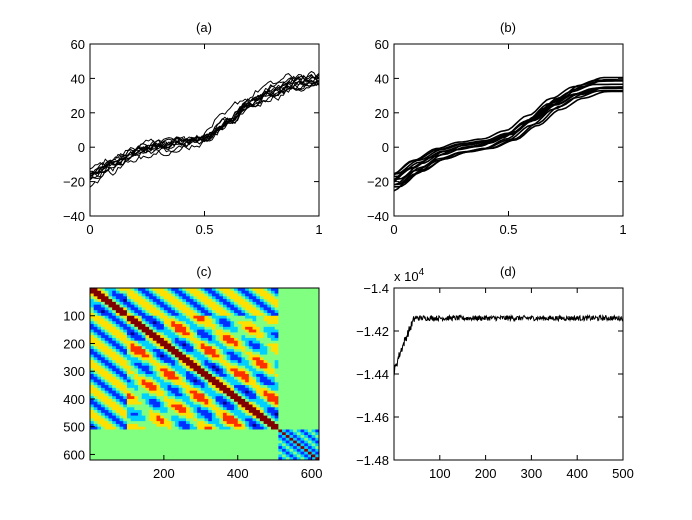 This screenshot has width=692, height=520. Describe the element at coordinates (508, 374) in the screenshot. I see `panel-d-axes-box` at that location.